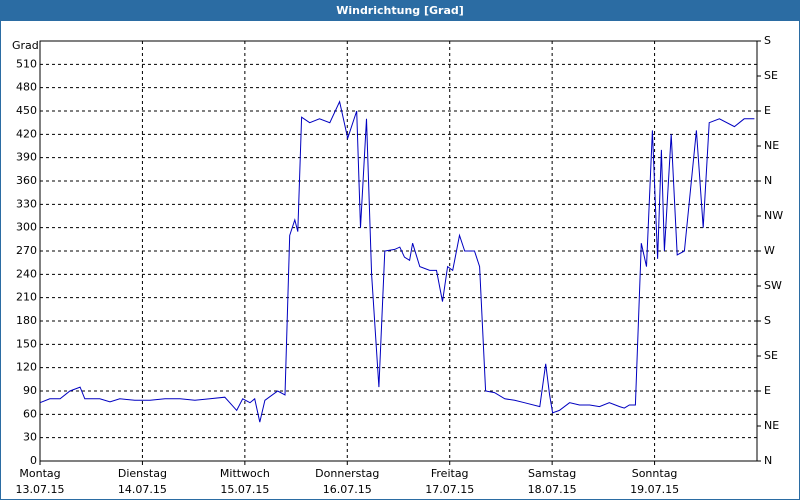 This screenshot has height=500, width=800. What do you see at coordinates (142, 489) in the screenshot?
I see `x-tick-date: 14.07.15` at bounding box center [142, 489].